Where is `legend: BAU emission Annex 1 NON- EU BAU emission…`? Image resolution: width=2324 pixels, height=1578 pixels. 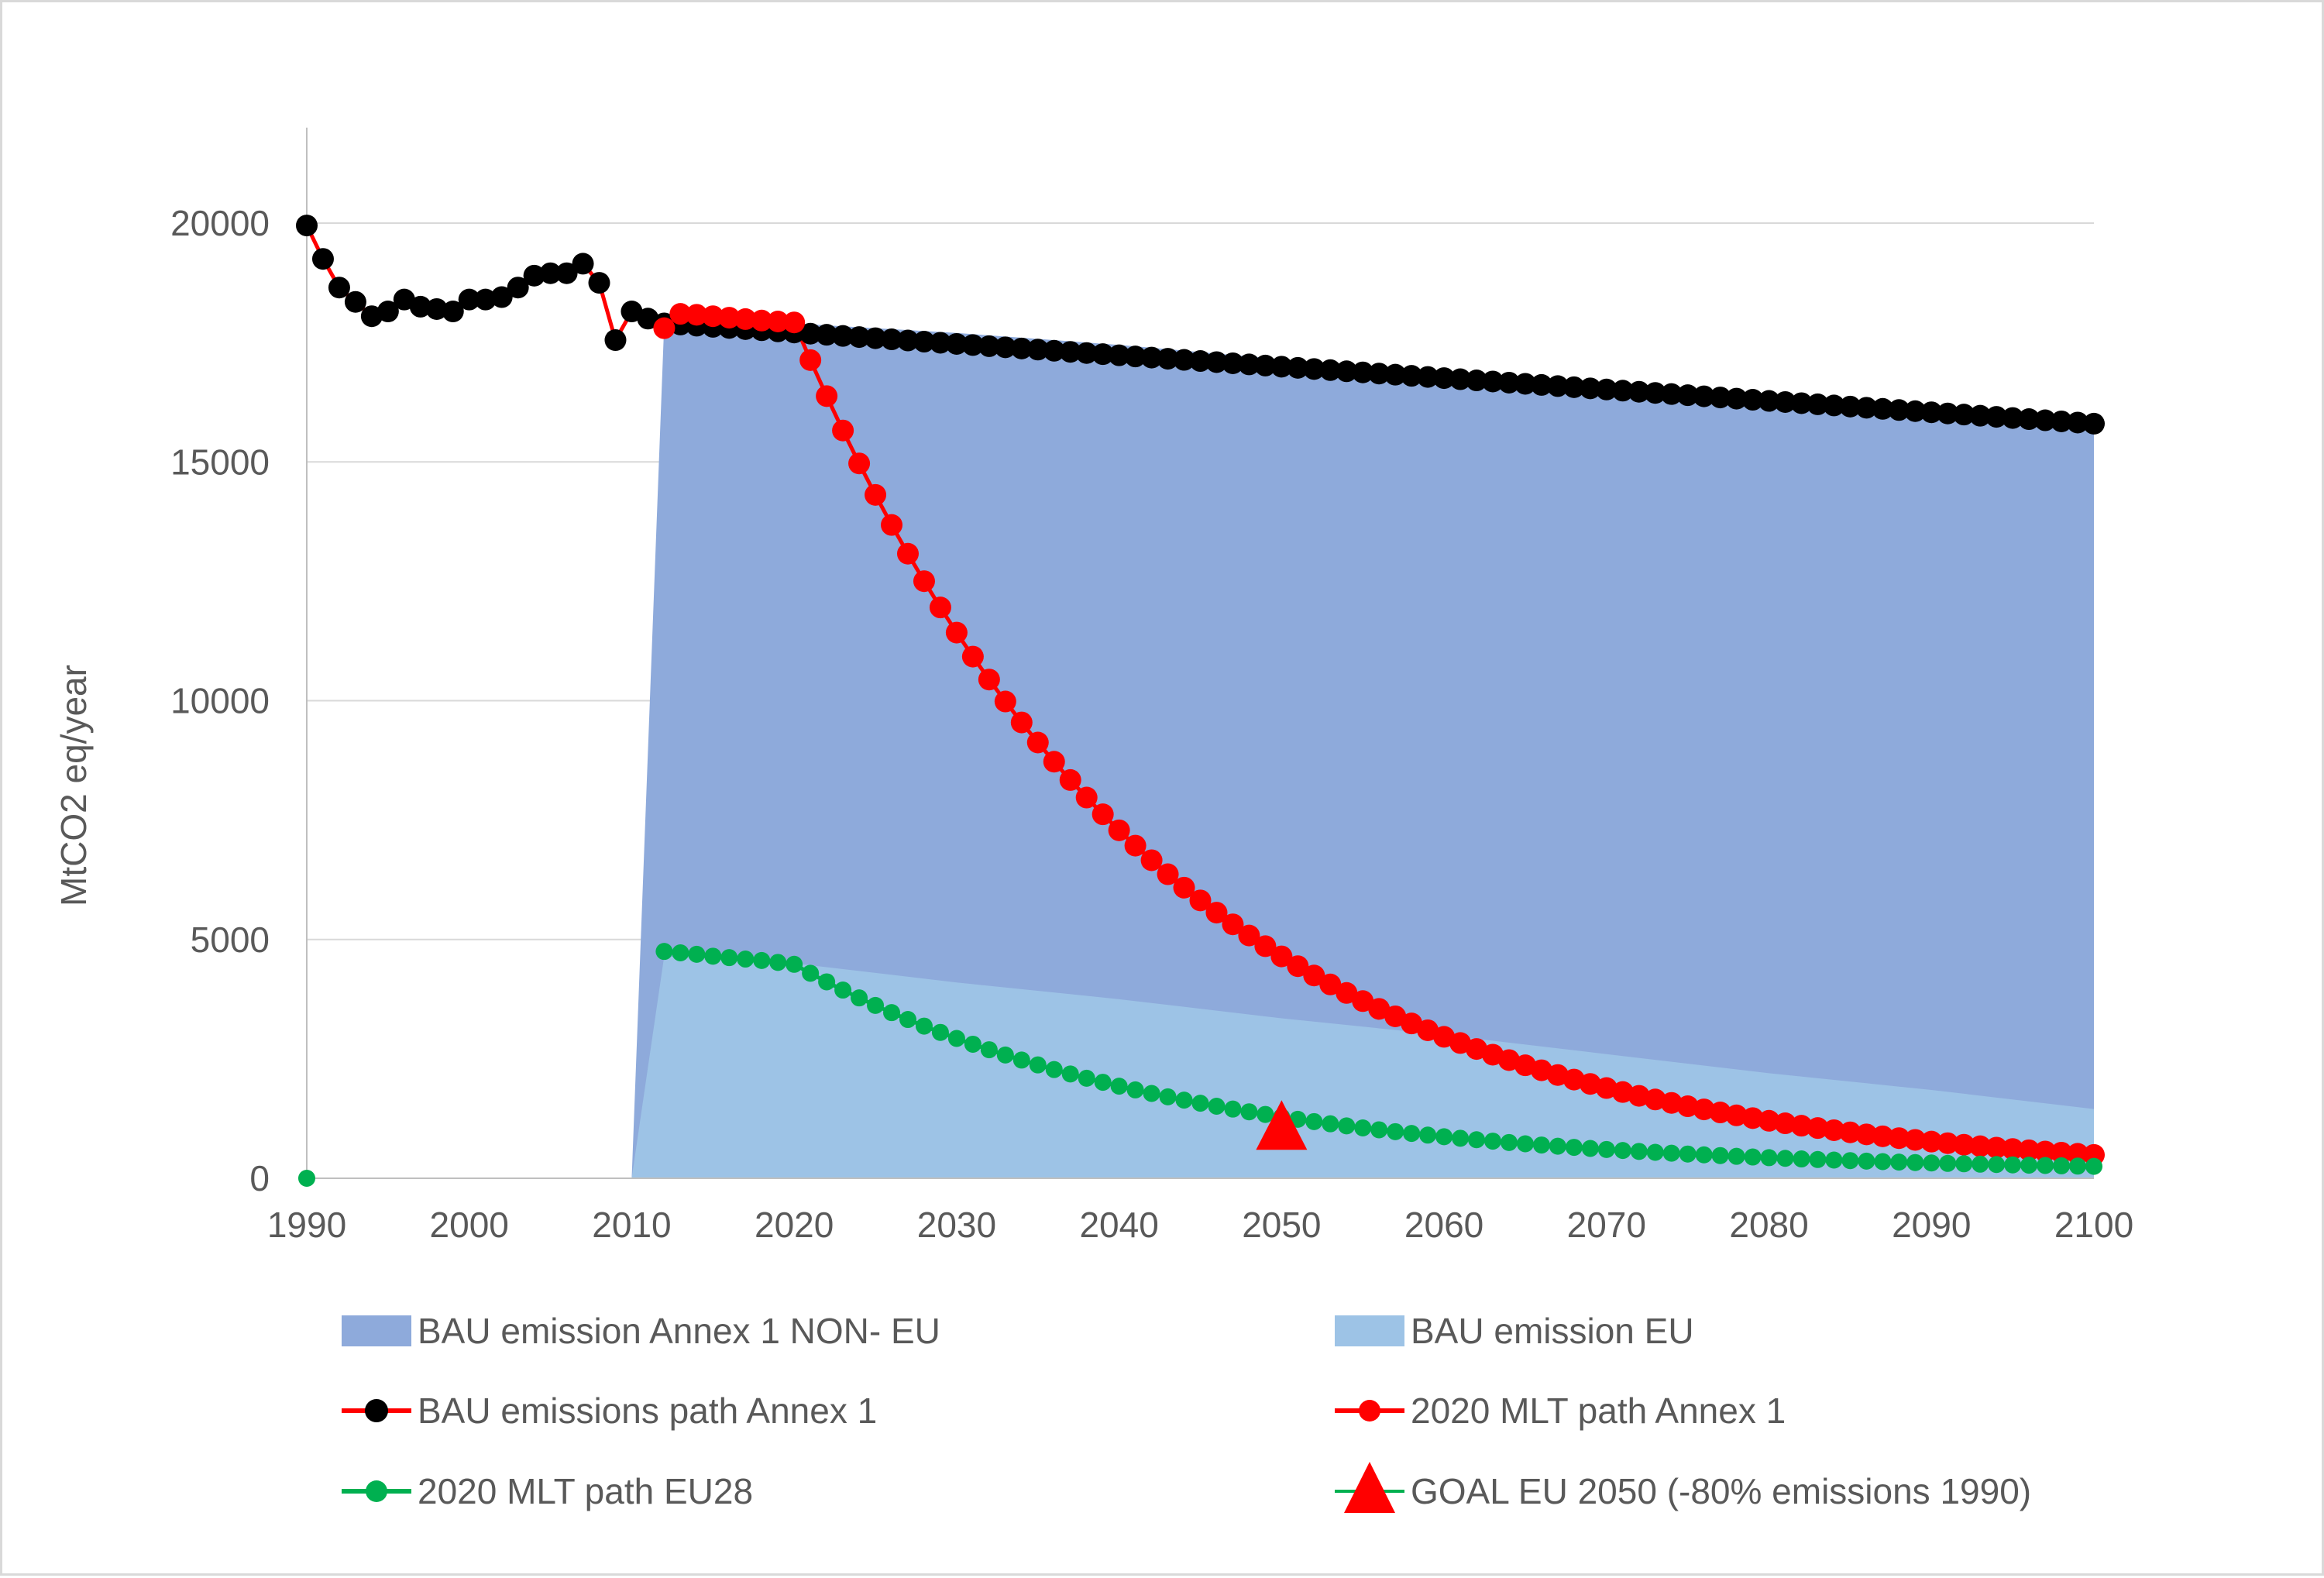
legend: BAU emission Annex 1 NON- EU BAU emission… is located at coordinates (1186, 1412).